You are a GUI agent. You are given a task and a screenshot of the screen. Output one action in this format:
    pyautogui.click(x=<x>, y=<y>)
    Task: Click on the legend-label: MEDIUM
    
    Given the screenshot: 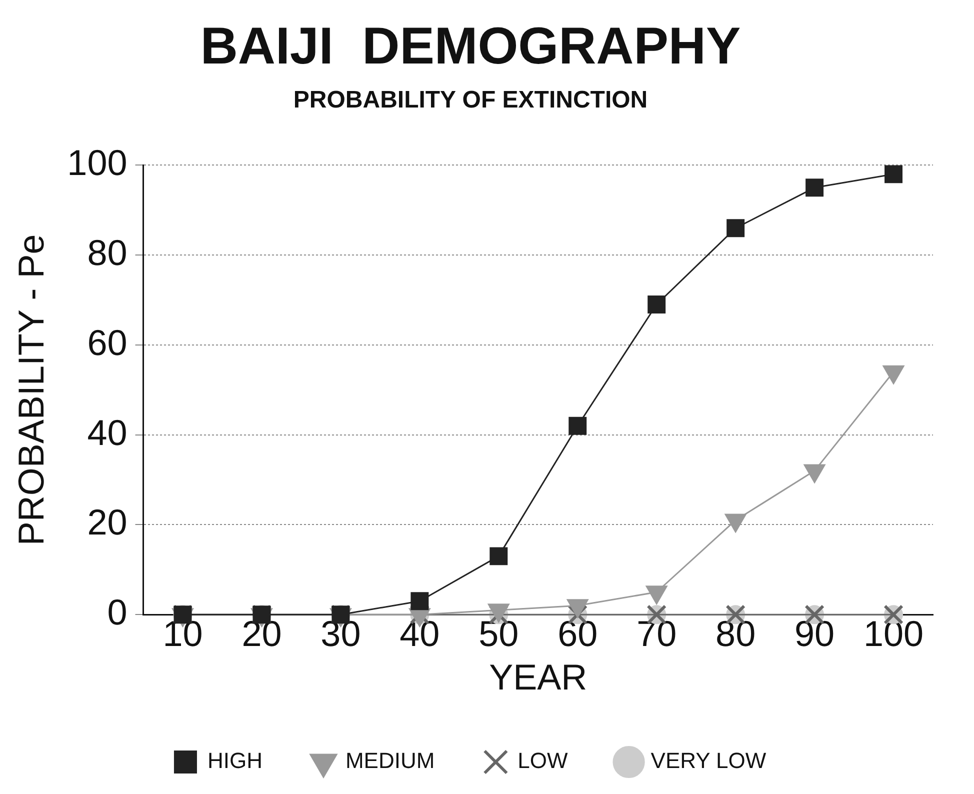 What is the action you would take?
    pyautogui.click(x=390, y=761)
    